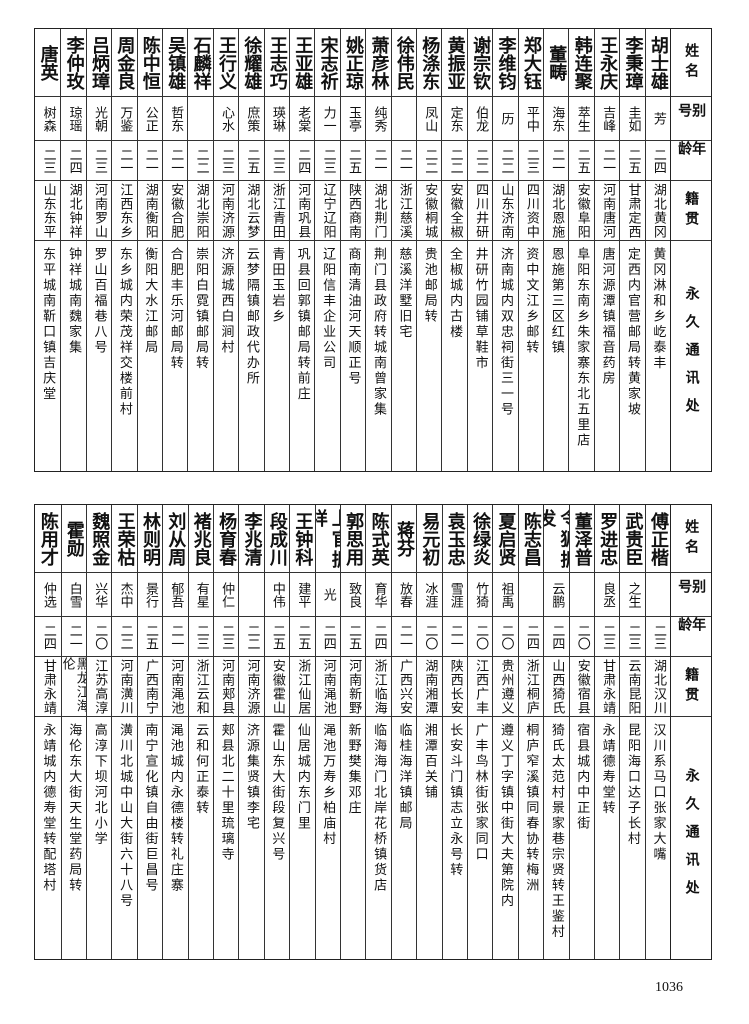  Describe the element at coordinates (226, 119) in the screenshot. I see `person-alias: 心水` at that location.